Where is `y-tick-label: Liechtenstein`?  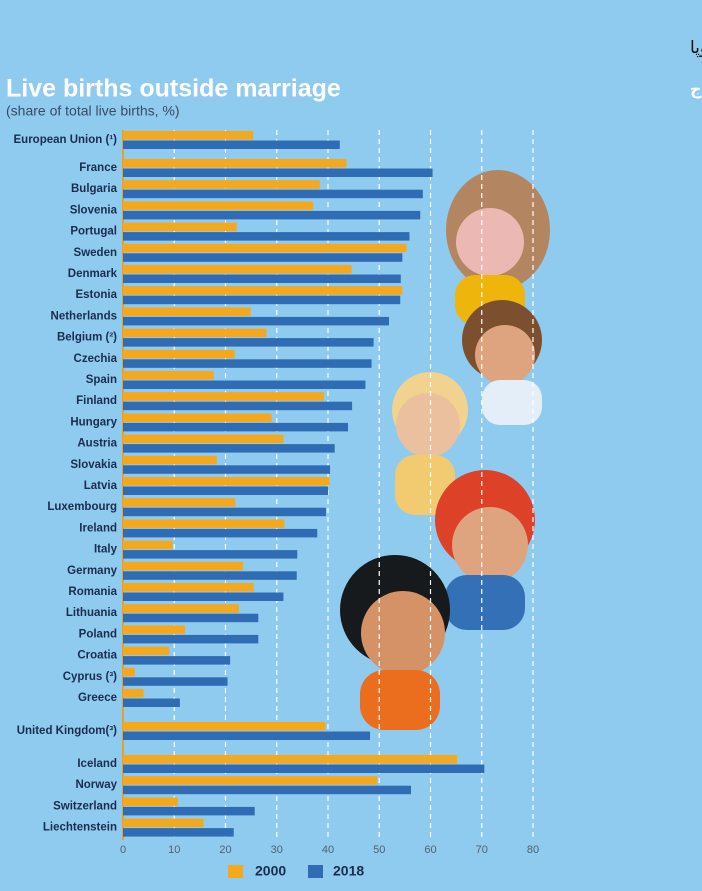
y-tick-label: Liechtenstein is located at coordinates (80, 828).